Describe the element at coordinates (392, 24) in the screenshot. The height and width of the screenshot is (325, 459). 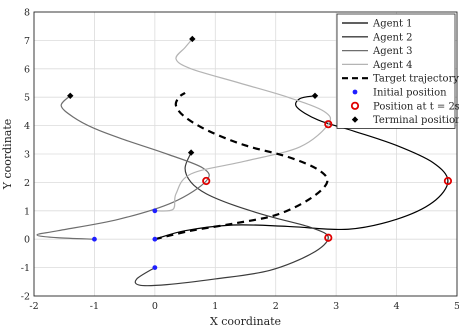
I see `legend-label-agent-1: Agent 1` at that location.